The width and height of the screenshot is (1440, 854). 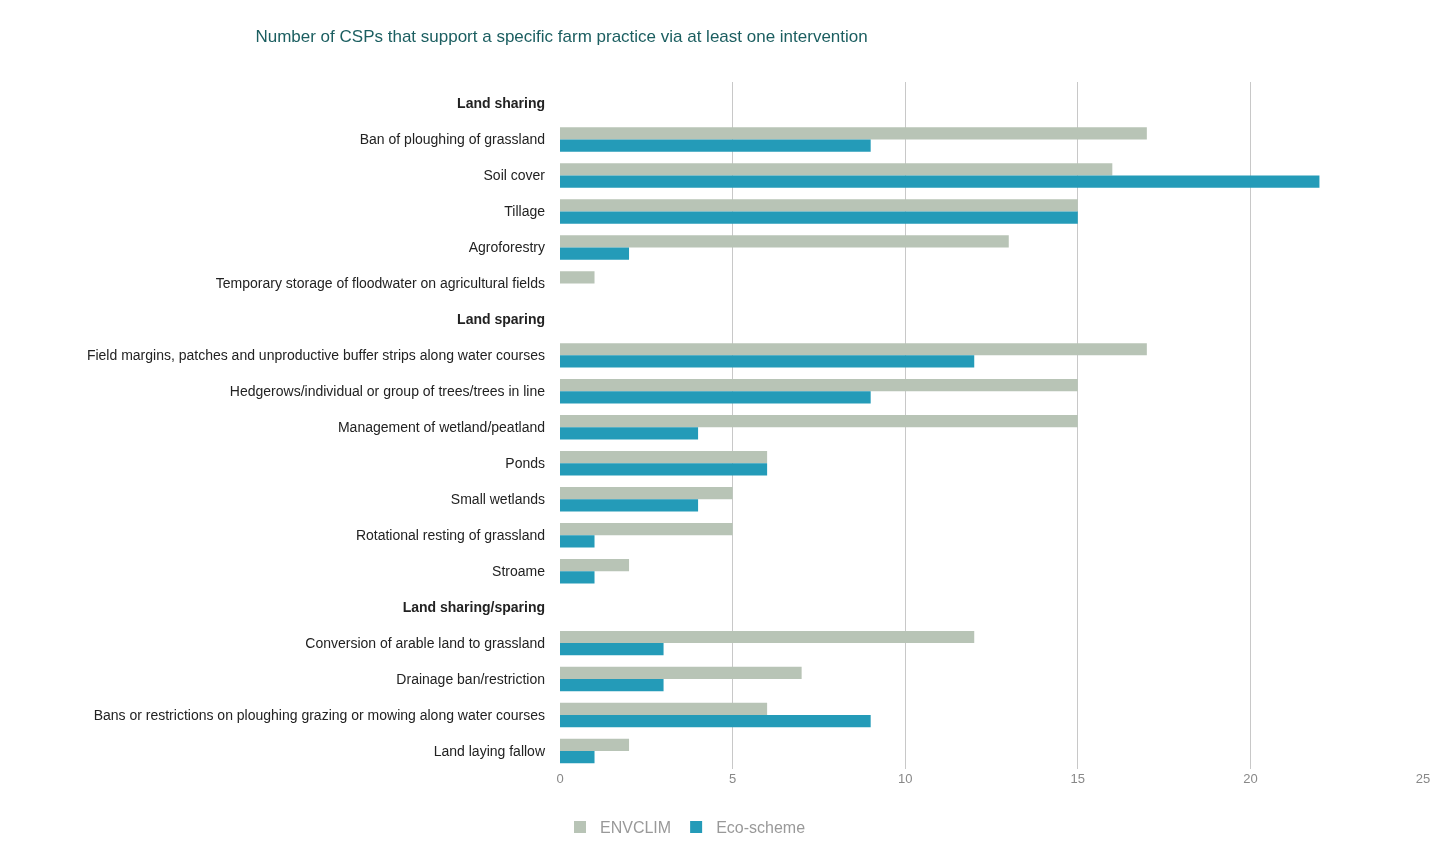 I want to click on legend-label: ENVCLIM, so click(x=636, y=828).